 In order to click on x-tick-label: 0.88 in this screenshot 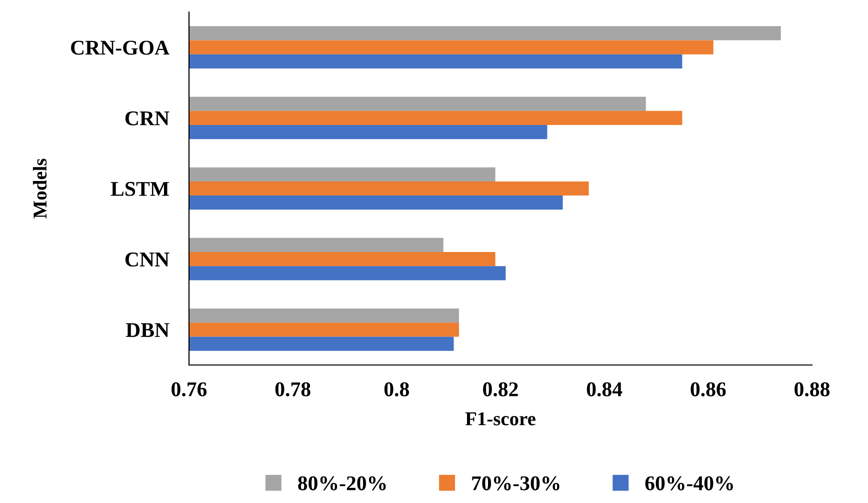, I will do `click(812, 389)`.